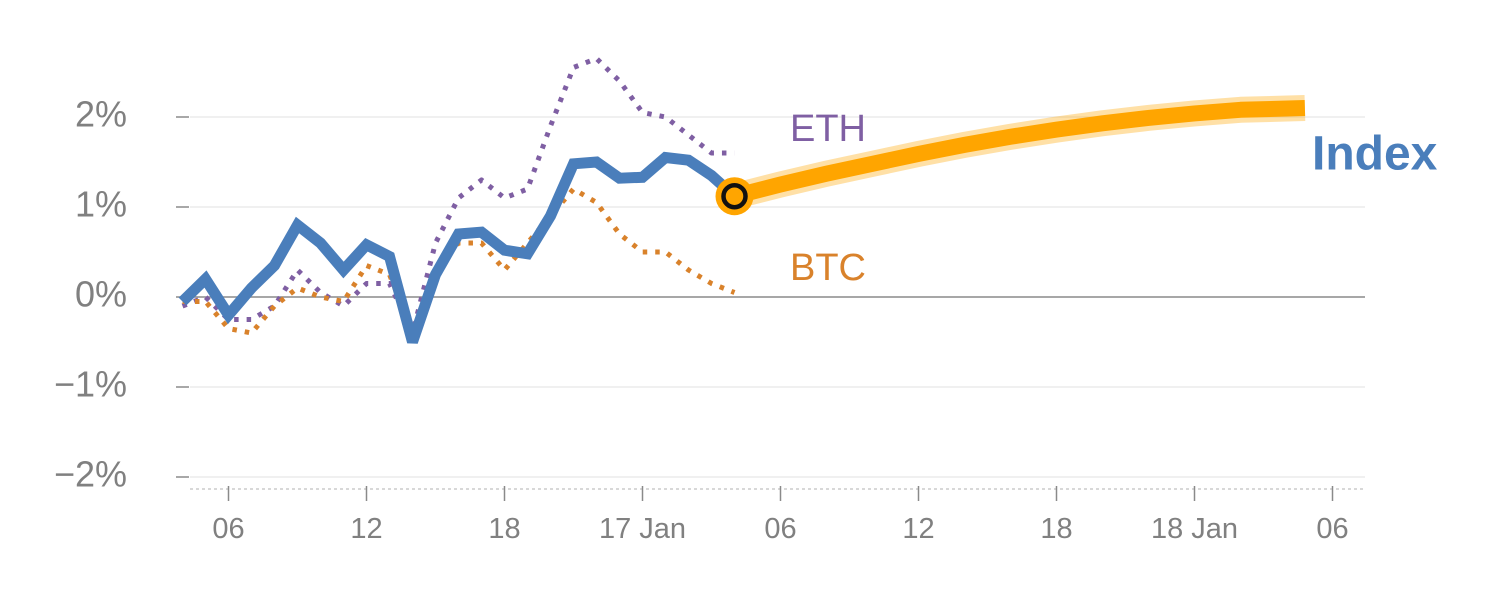  I want to click on series-label-index: Index, so click(1375, 154).